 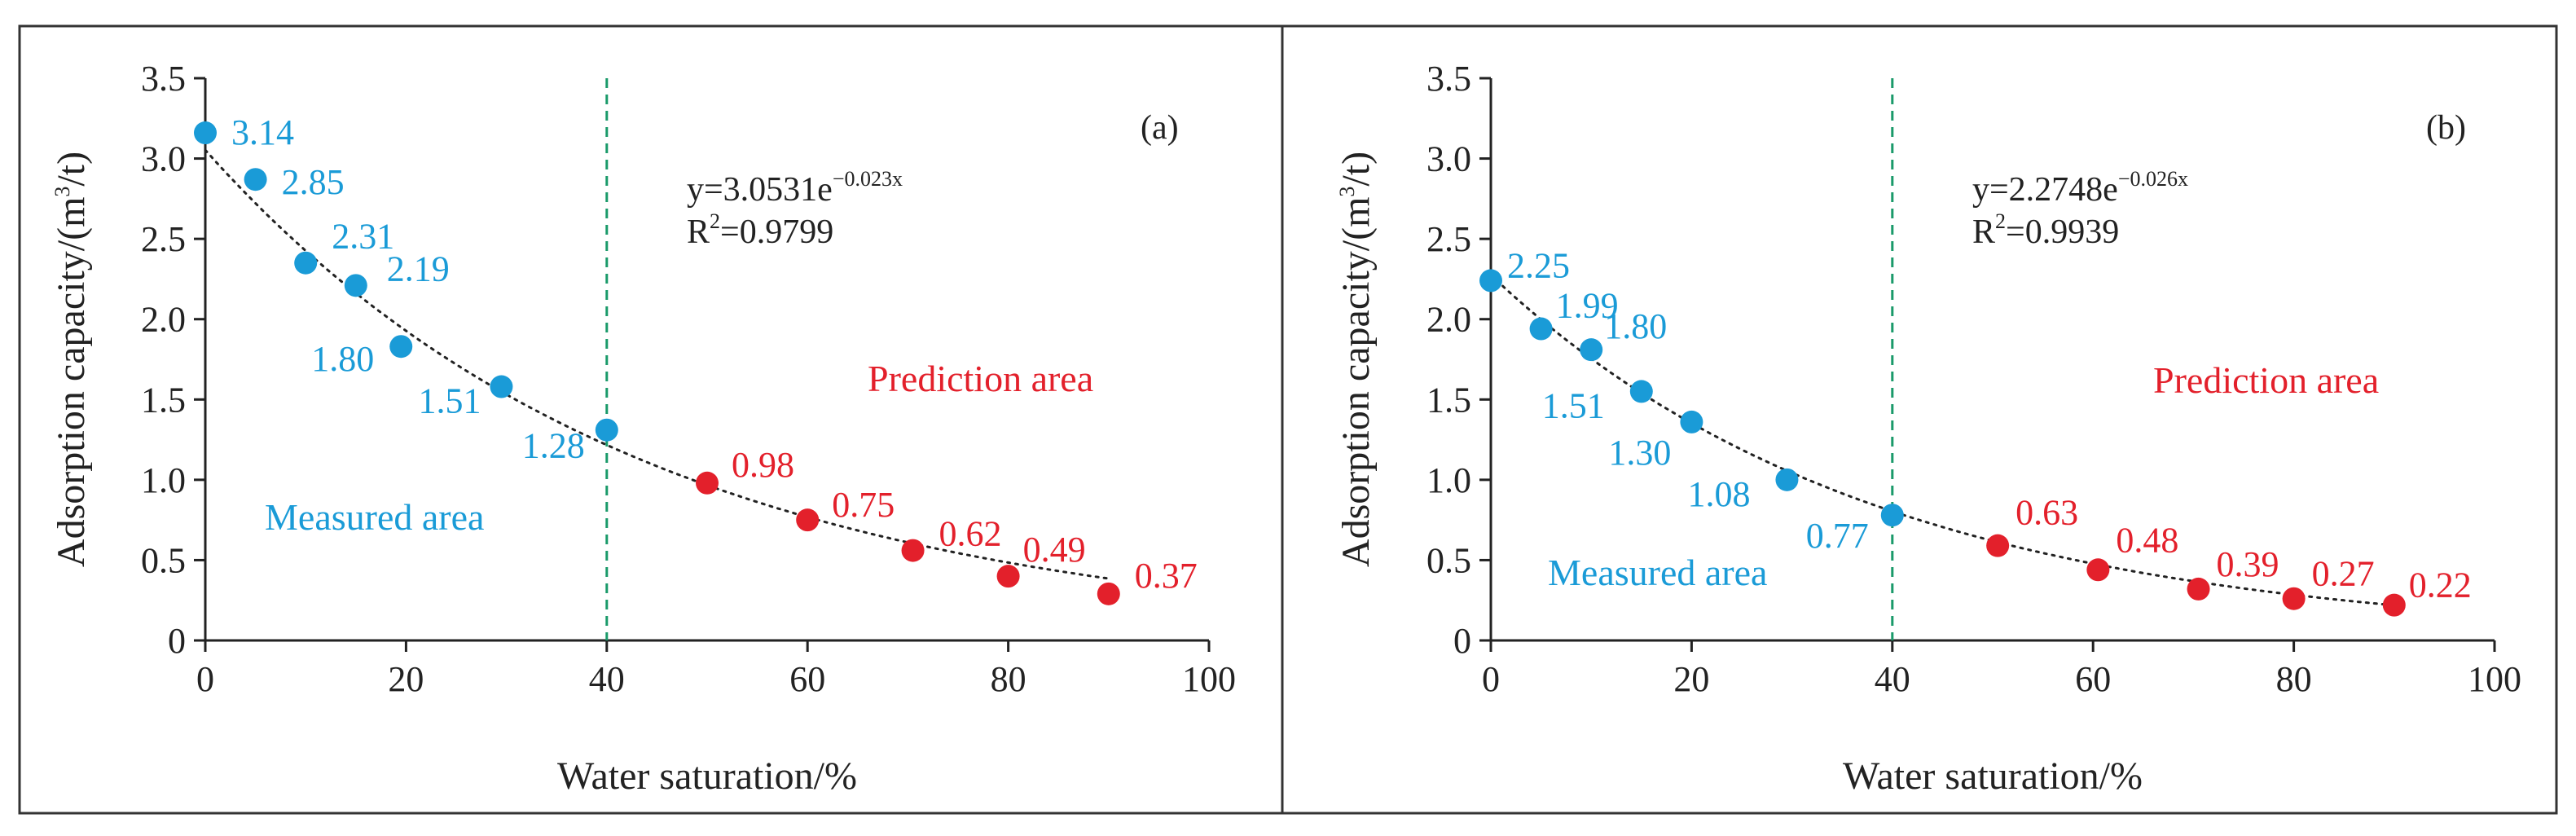 What do you see at coordinates (1054, 550) in the screenshot?
I see `predicted-point-label: 0.49` at bounding box center [1054, 550].